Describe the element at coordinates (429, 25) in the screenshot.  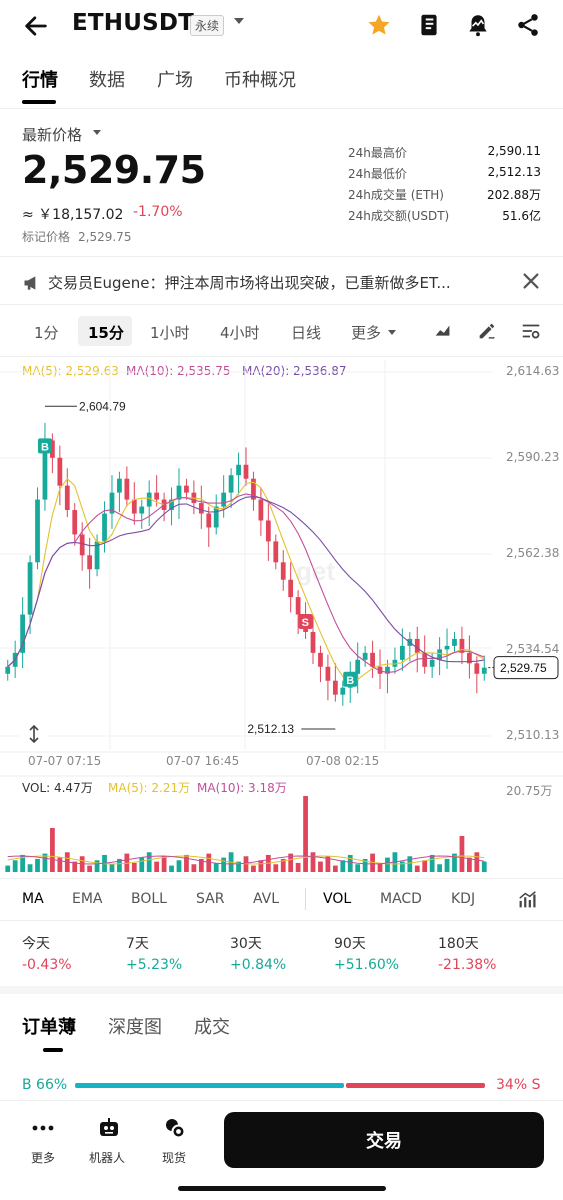
I see `book-icon` at that location.